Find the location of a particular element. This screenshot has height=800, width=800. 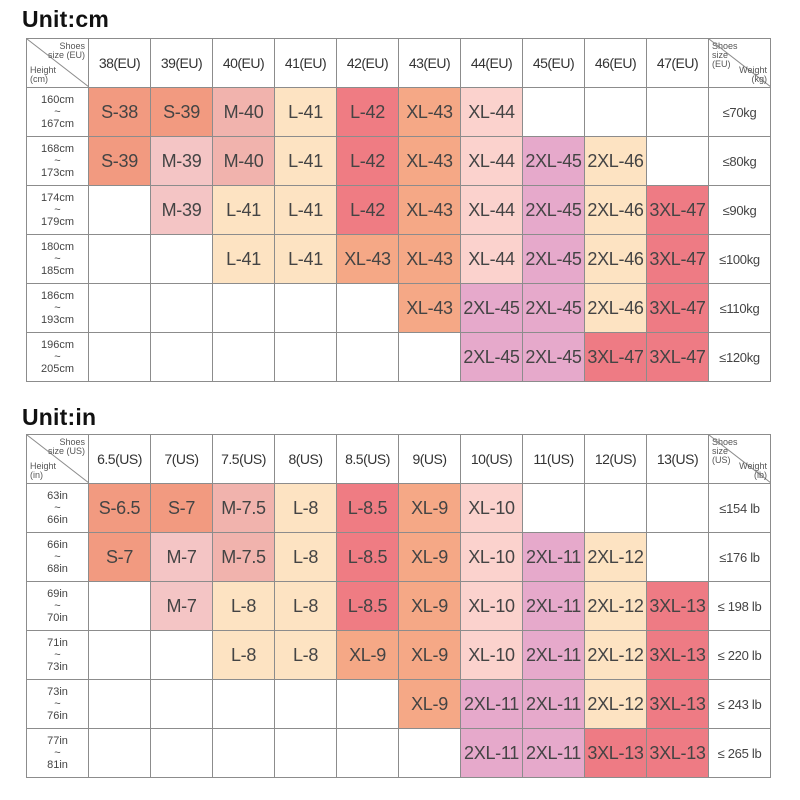

in-shoe-size-header: 6.5(US) is located at coordinates (119, 459).